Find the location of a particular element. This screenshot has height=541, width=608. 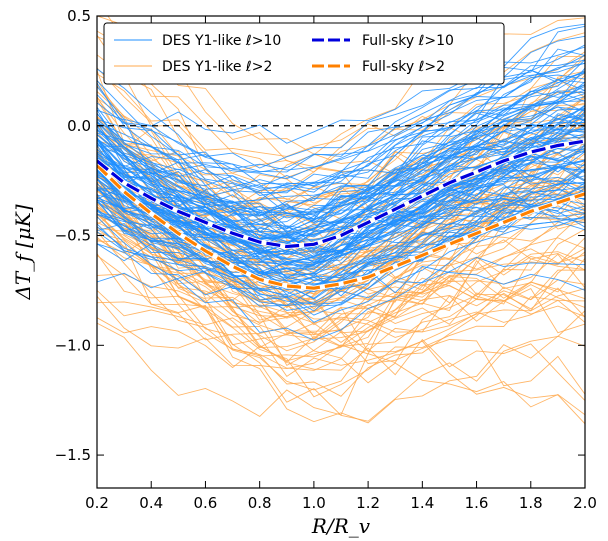

x-tick-label: 1.2 is located at coordinates (368, 503).